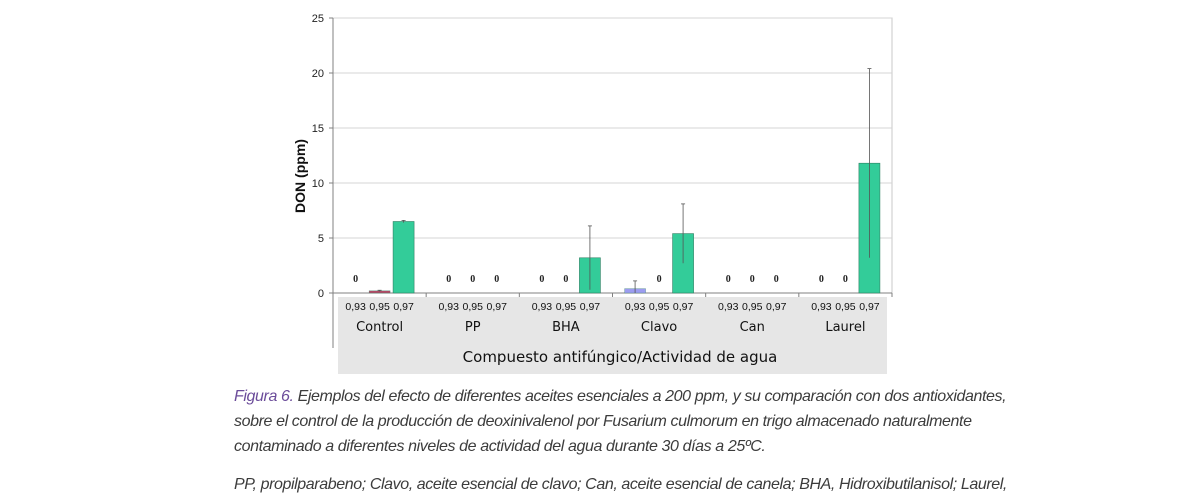  I want to click on y-axis-label: DON (ppm), so click(300, 176).